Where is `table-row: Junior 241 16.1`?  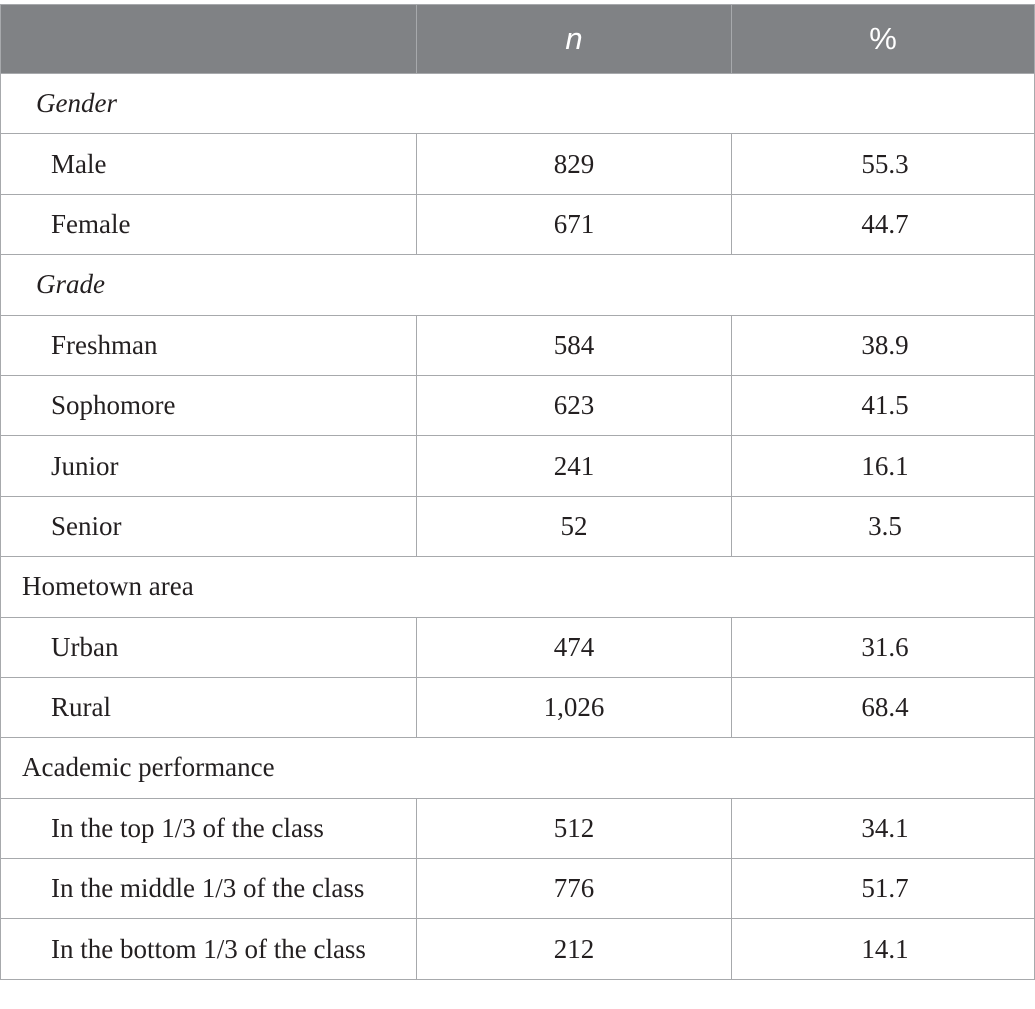 table-row: Junior 241 16.1 is located at coordinates (517, 466).